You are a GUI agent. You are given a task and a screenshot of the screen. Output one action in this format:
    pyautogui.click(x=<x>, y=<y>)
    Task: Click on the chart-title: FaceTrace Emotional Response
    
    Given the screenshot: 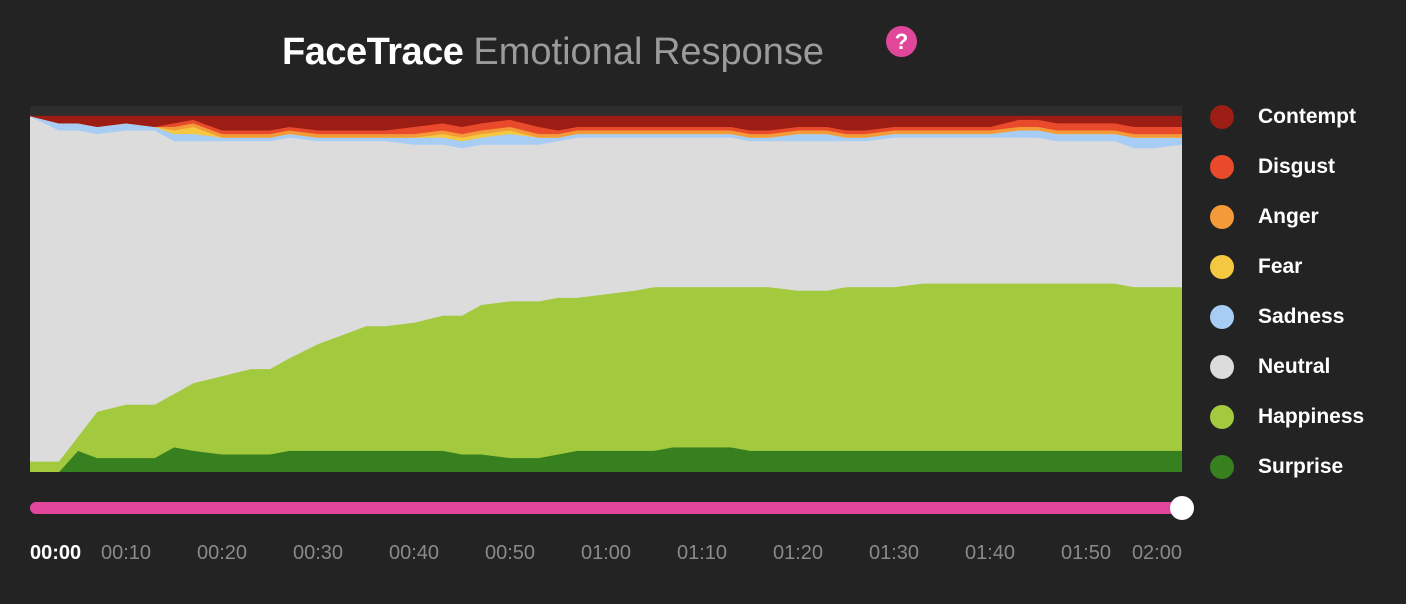 What is the action you would take?
    pyautogui.click(x=553, y=52)
    